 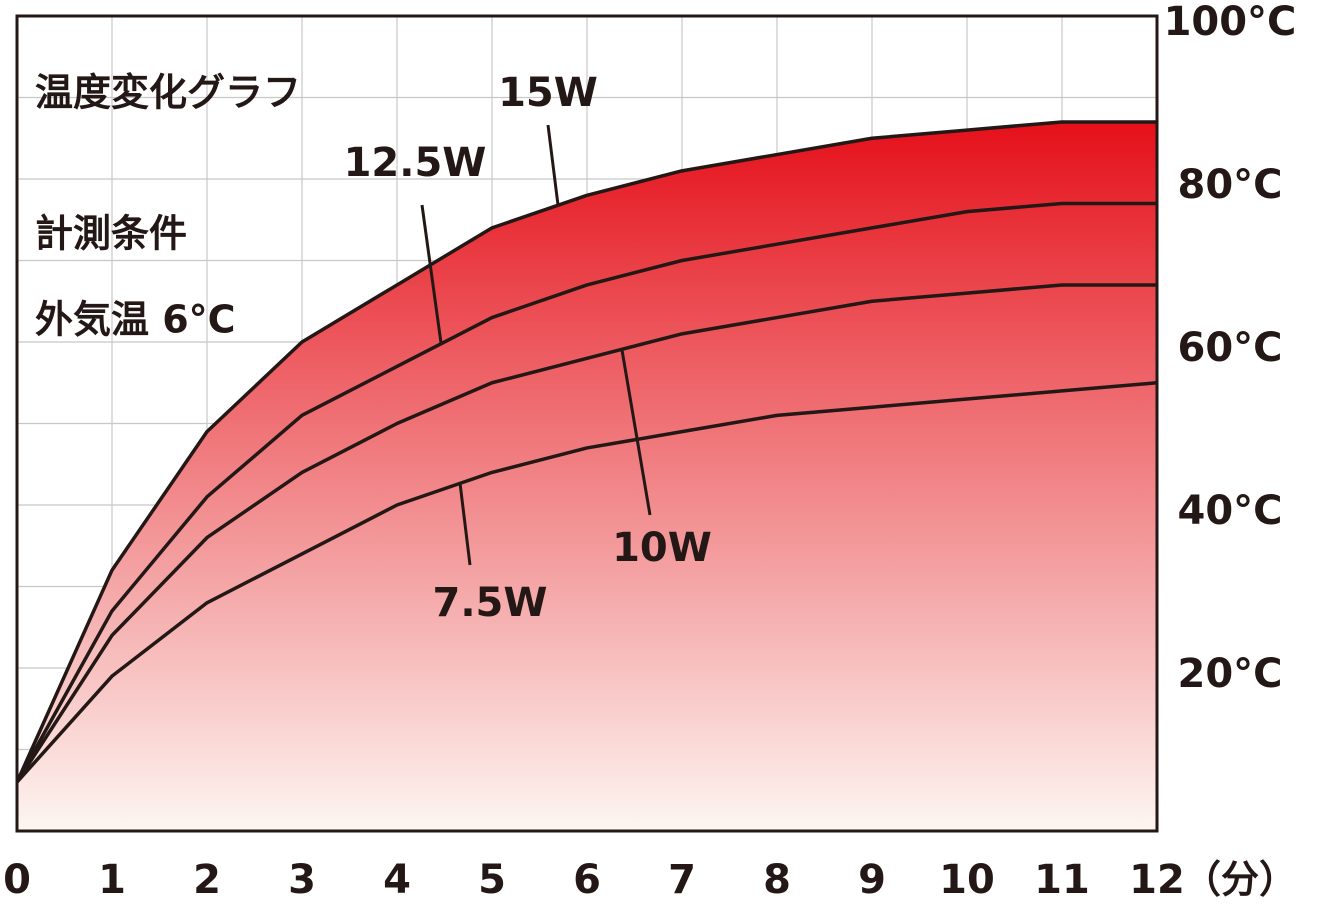 What do you see at coordinates (1157, 880) in the screenshot?
I see `x-tick-label: 12` at bounding box center [1157, 880].